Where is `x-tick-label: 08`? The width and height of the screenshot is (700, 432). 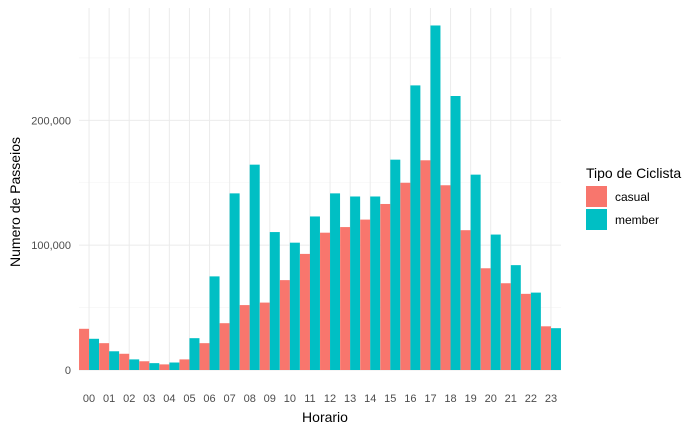
x-tick-label: 08 is located at coordinates (250, 399).